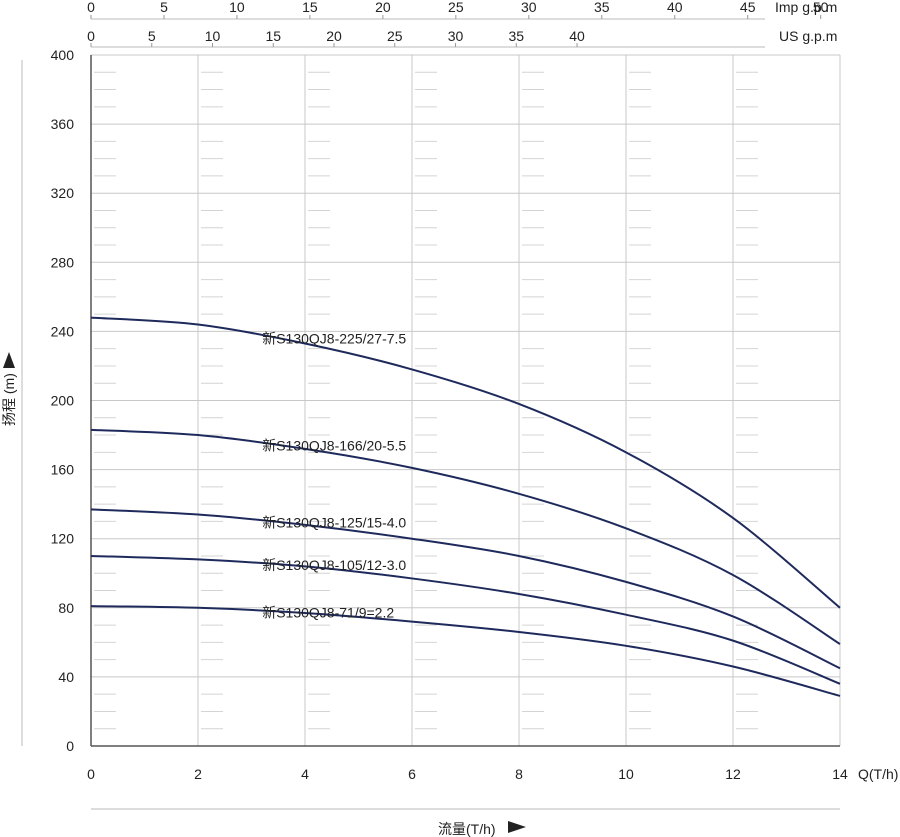 This screenshot has height=837, width=900. What do you see at coordinates (310, 7) in the screenshot?
I see `top-imp-tick-label: 15` at bounding box center [310, 7].